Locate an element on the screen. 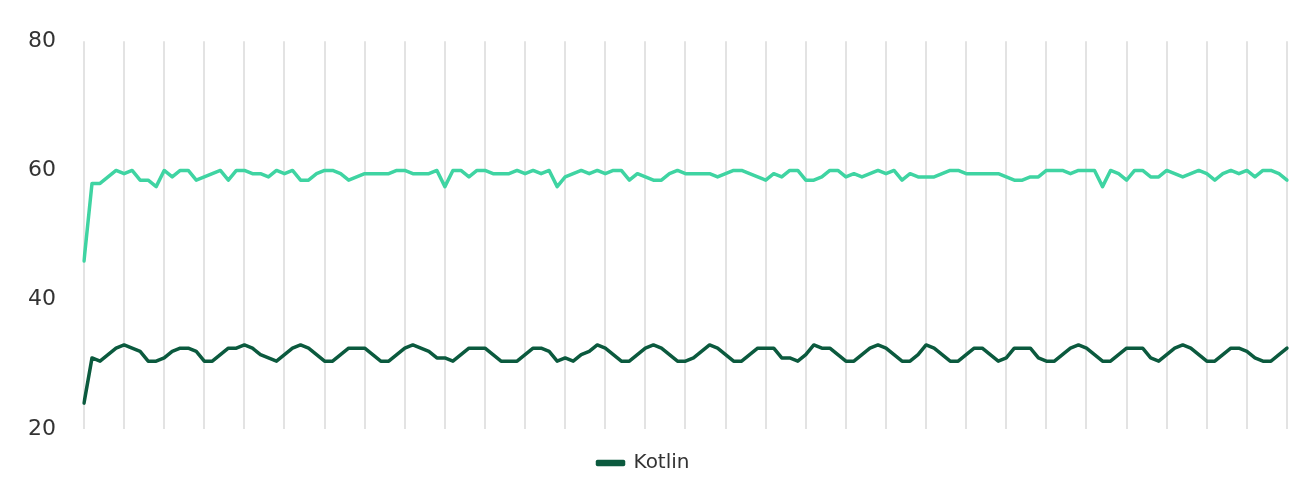  y-tick-label: 40 is located at coordinates (41, 298).